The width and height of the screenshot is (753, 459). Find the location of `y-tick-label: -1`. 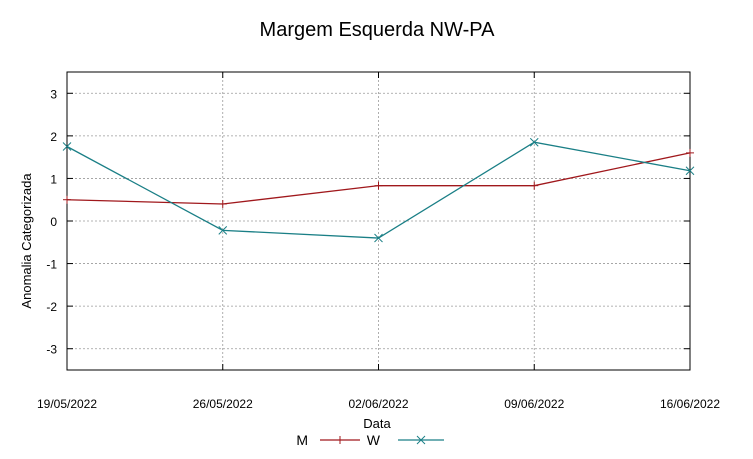

y-tick-label: -1 is located at coordinates (51, 265).